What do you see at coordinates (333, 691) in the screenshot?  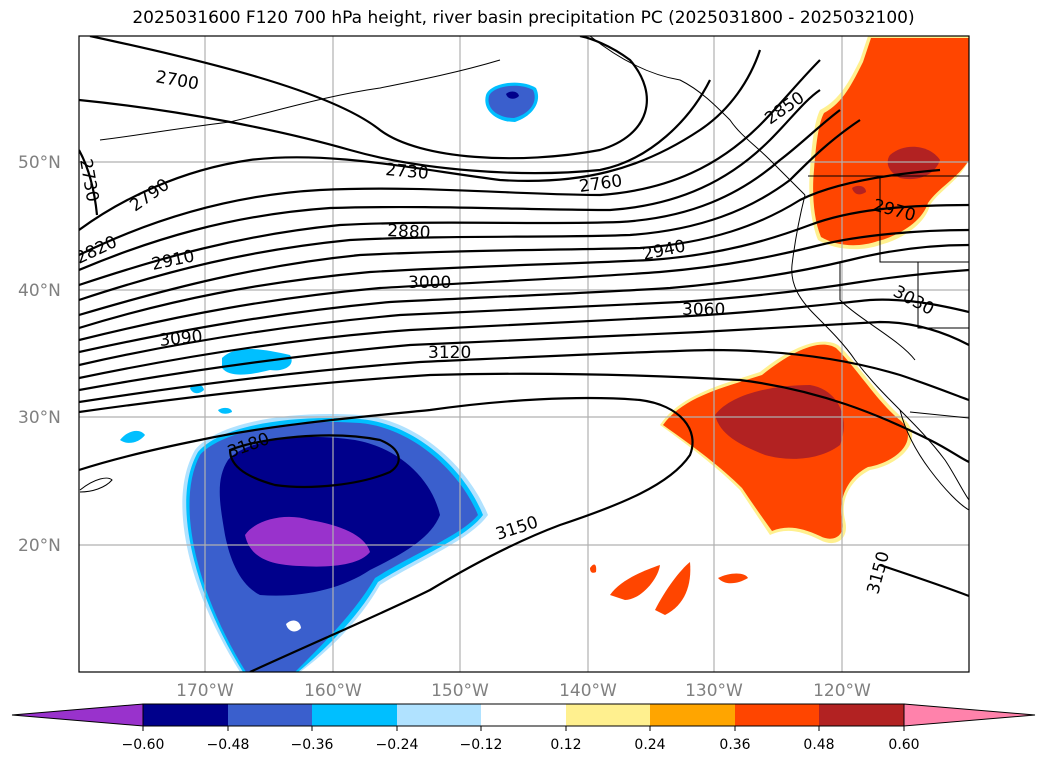 I see `lon-label-160w: 160°W` at bounding box center [333, 691].